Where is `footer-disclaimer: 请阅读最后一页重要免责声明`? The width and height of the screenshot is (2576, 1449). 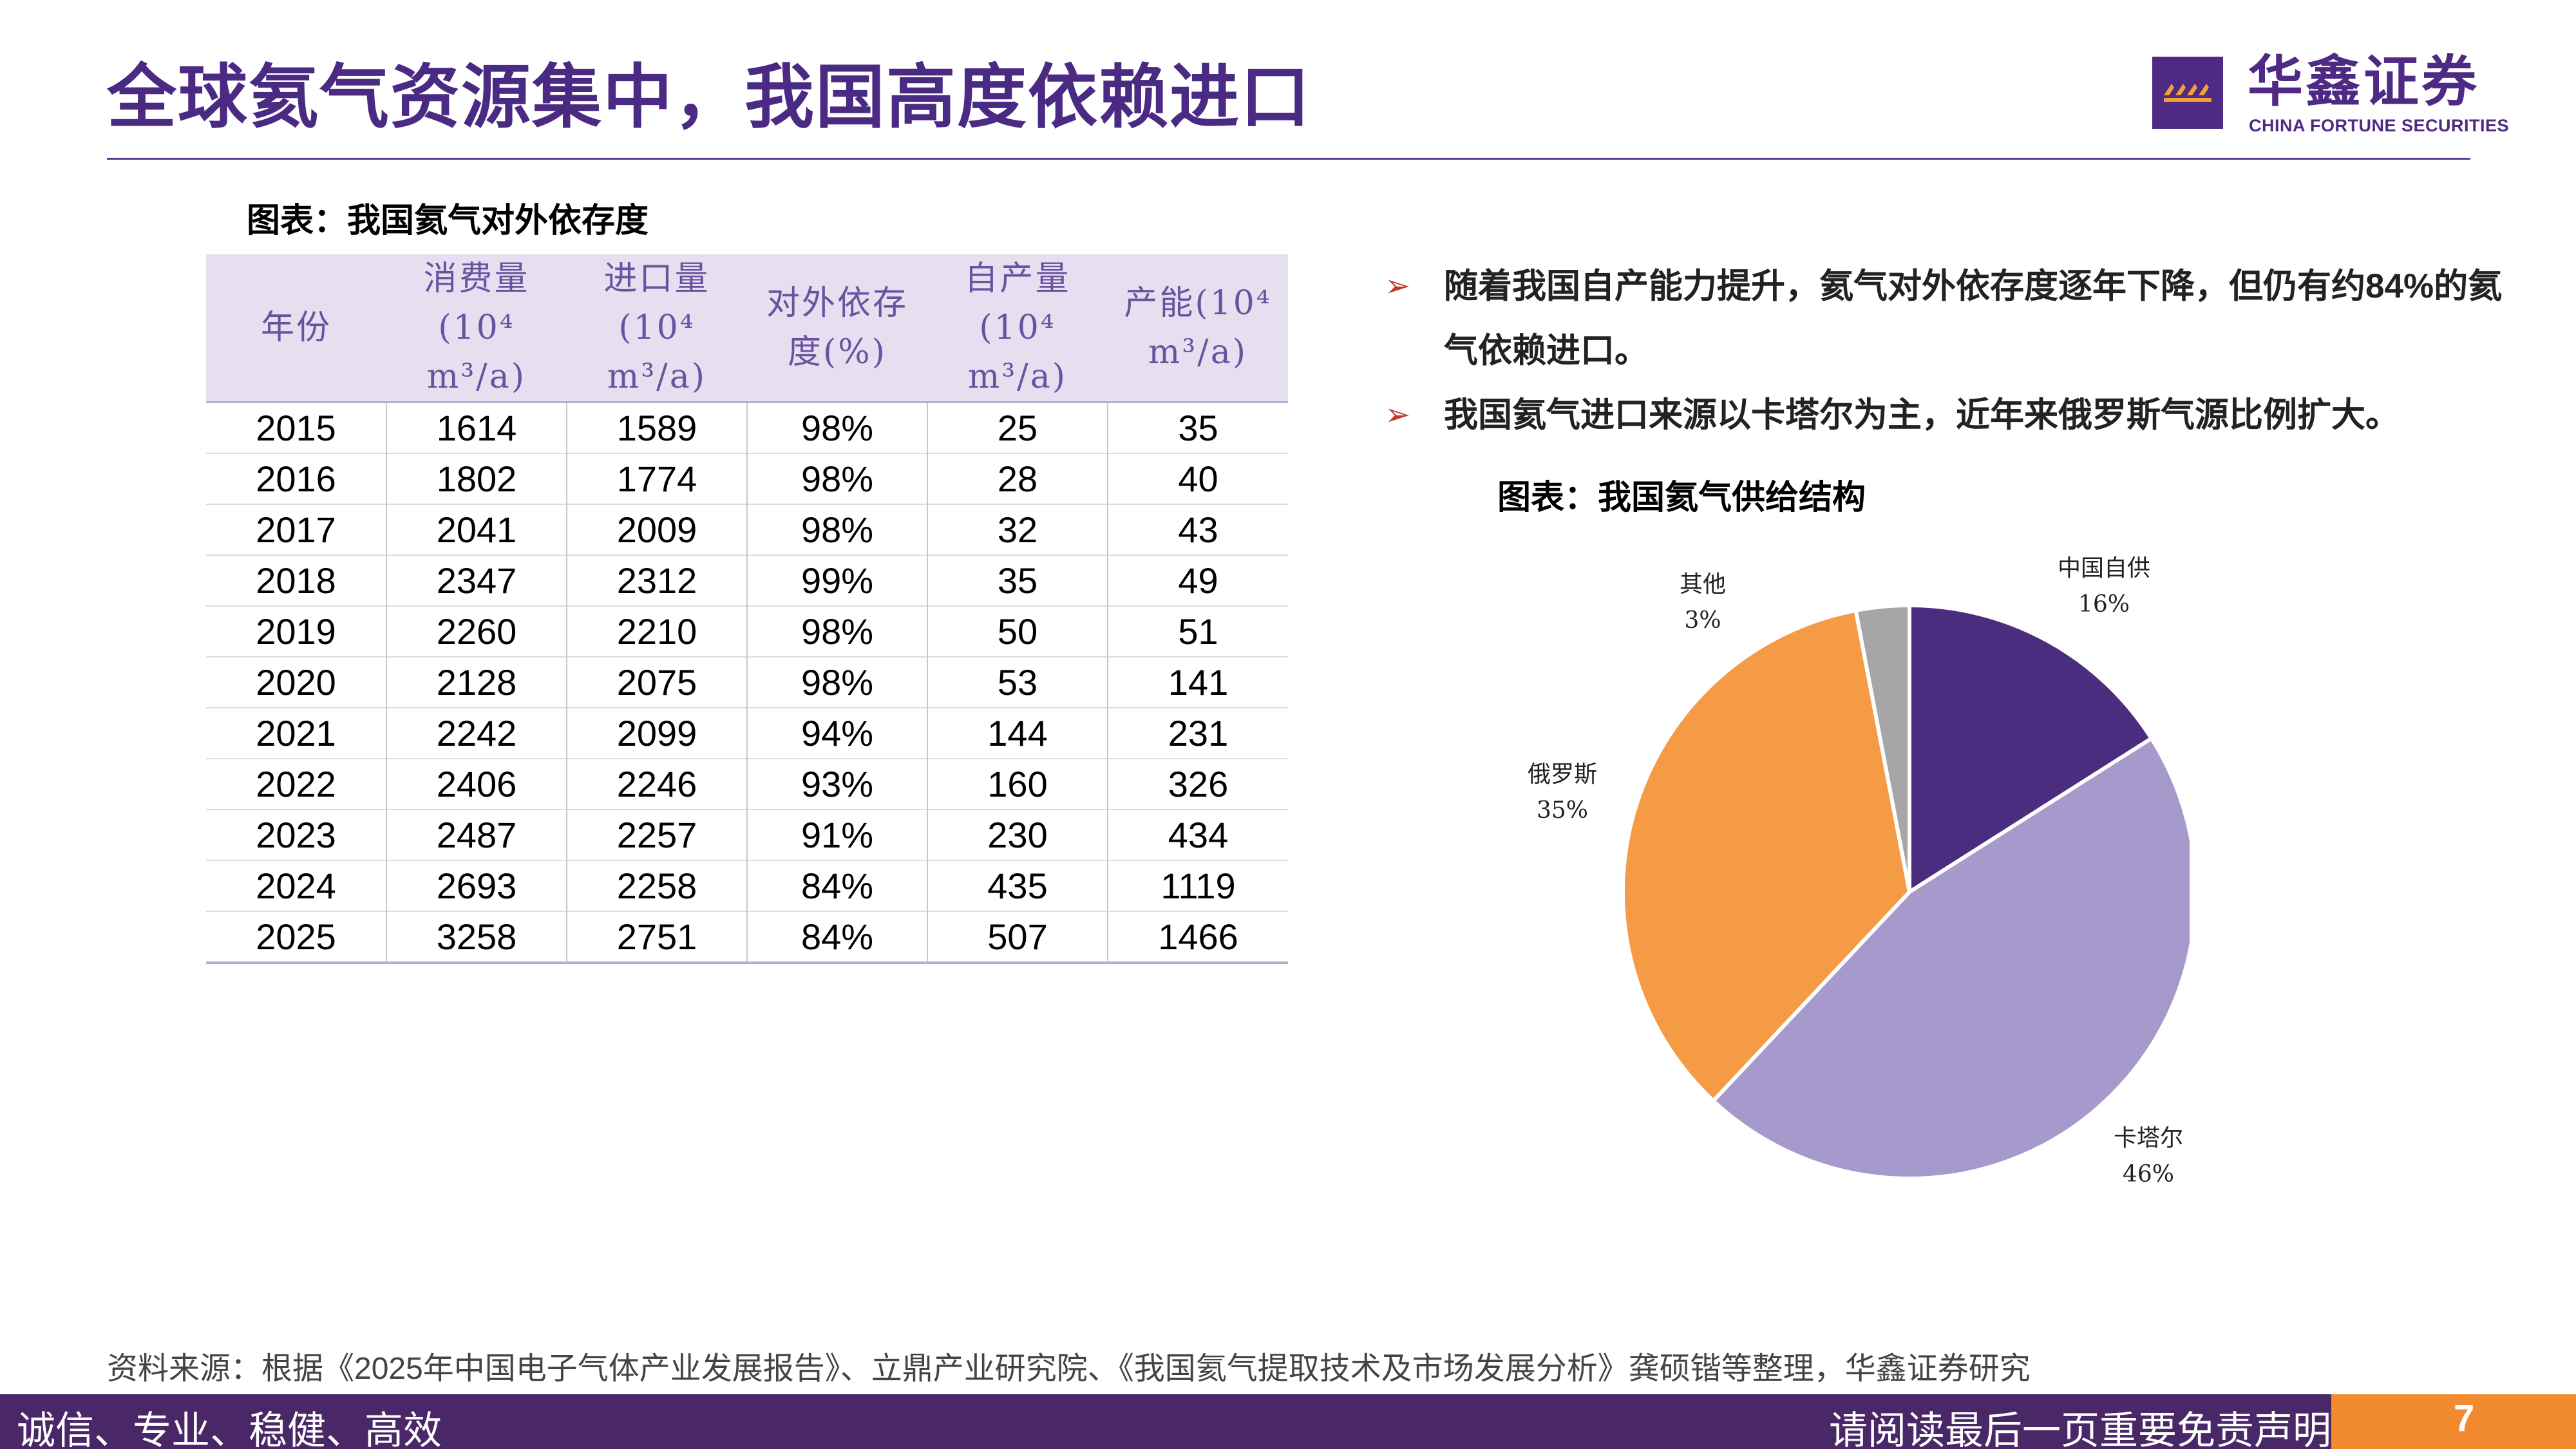 footer-disclaimer: 请阅读最后一页重要免责声明 is located at coordinates (2080, 1429).